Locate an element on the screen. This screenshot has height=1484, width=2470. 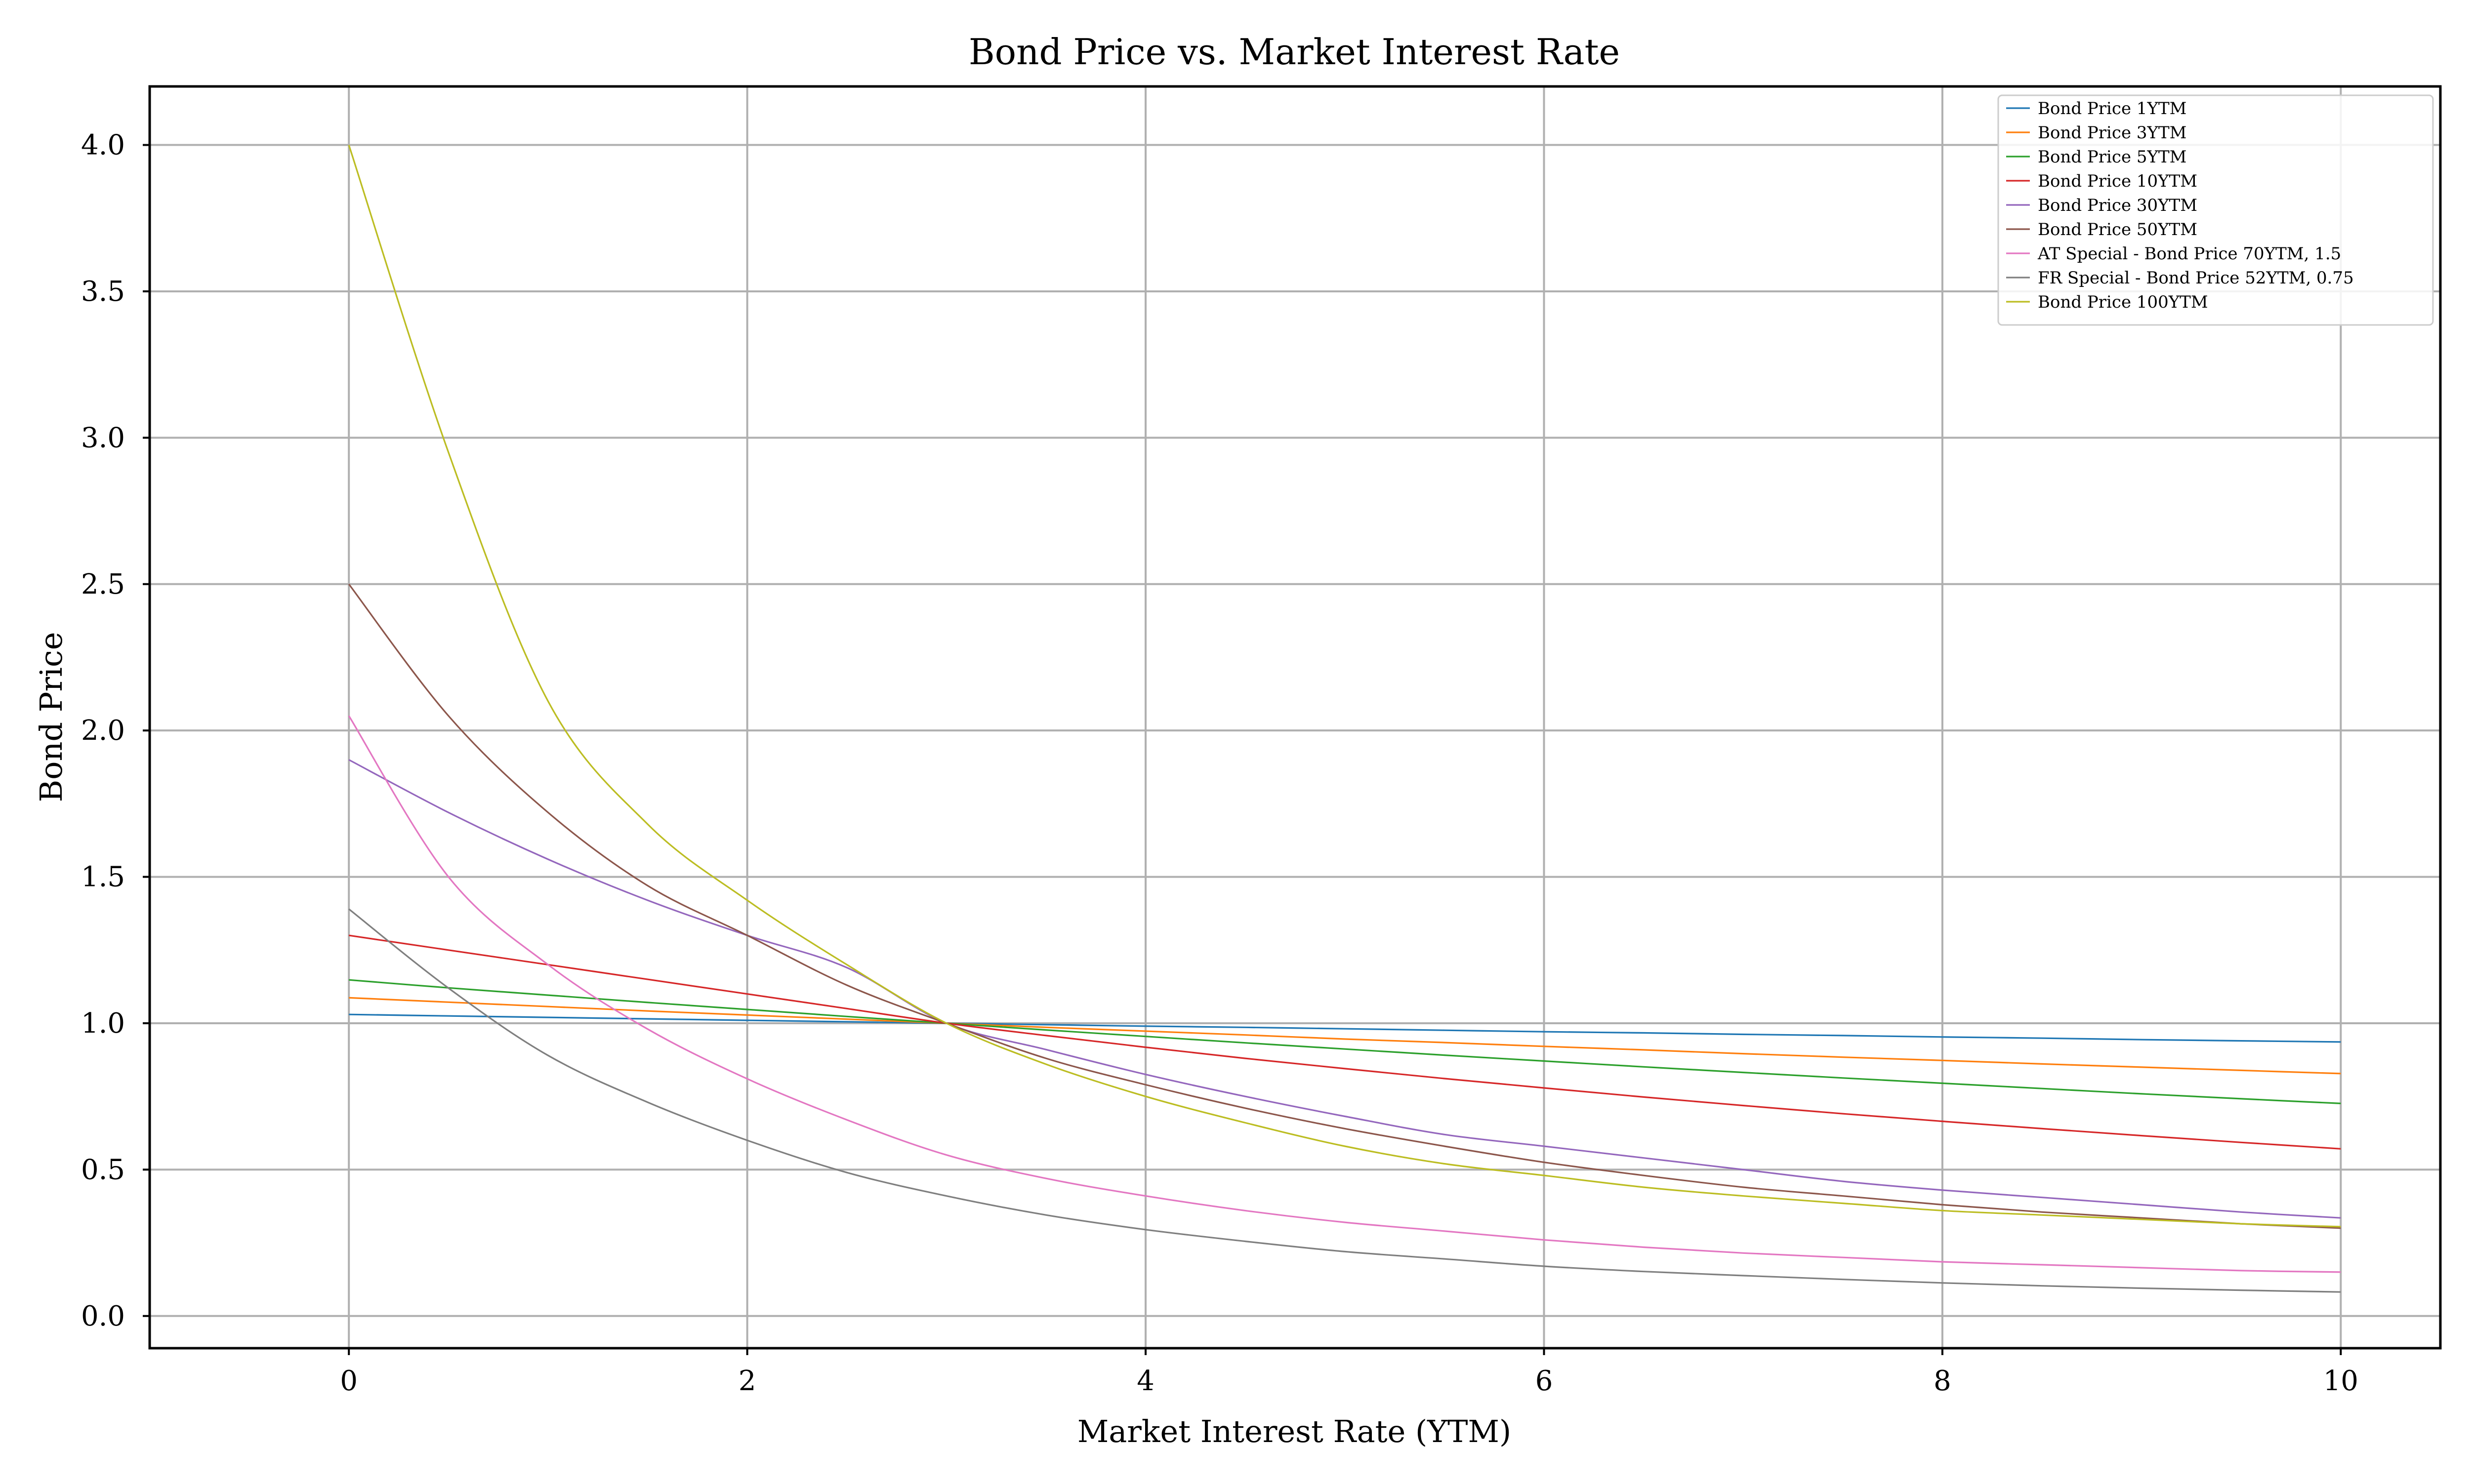
x-tick-label: 4 is located at coordinates (1145, 1381).